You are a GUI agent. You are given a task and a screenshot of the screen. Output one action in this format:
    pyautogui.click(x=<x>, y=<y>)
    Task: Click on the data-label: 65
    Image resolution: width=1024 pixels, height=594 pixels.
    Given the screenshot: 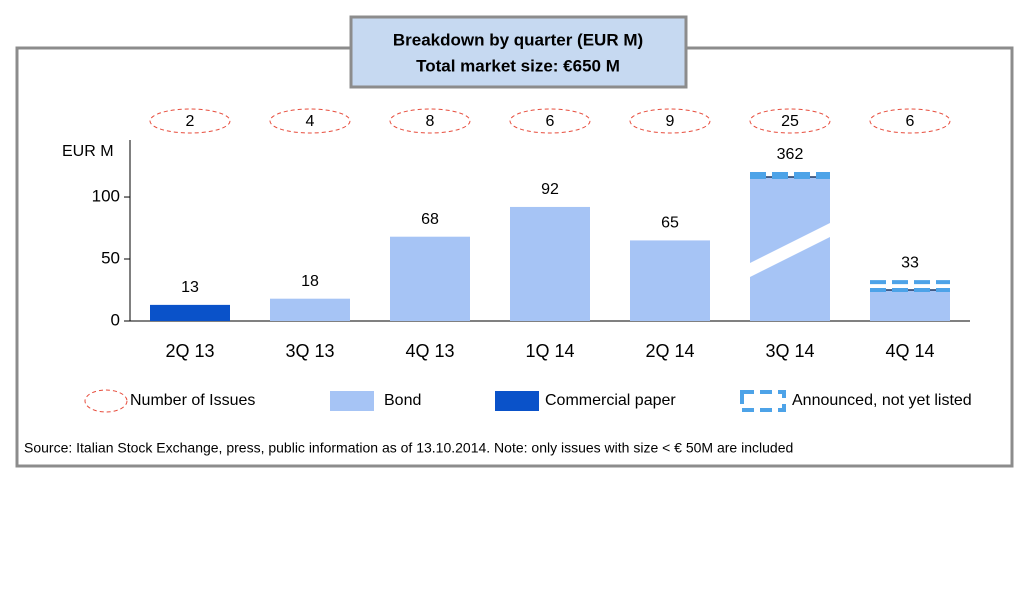 What is the action you would take?
    pyautogui.click(x=670, y=223)
    